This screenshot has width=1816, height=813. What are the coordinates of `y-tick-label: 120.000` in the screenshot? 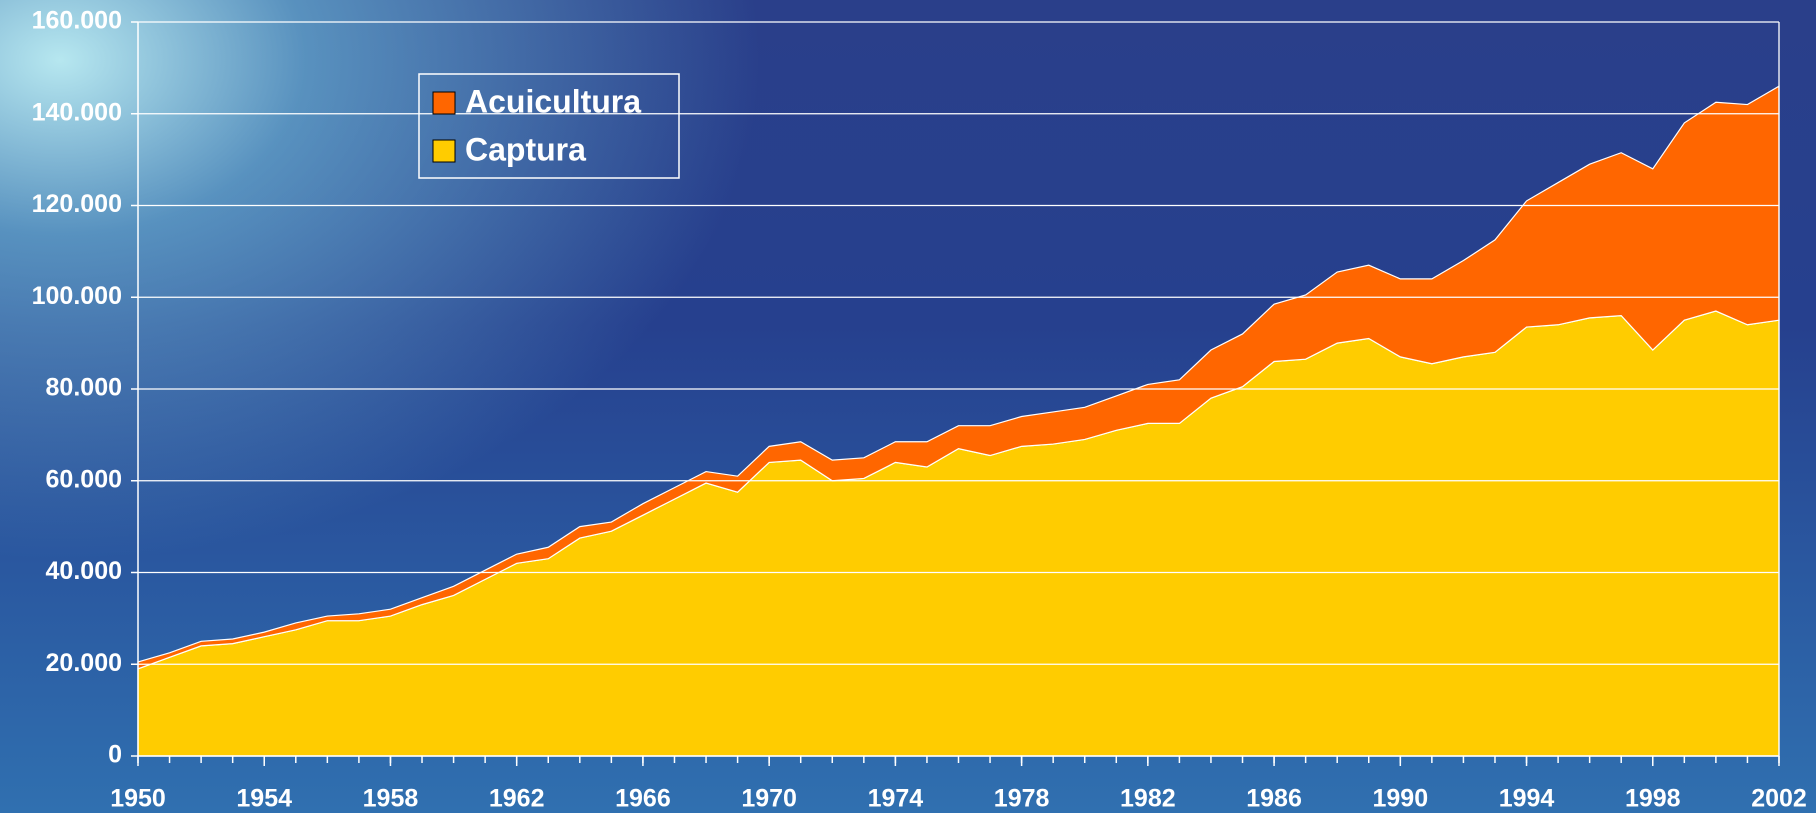 It's located at (77, 204).